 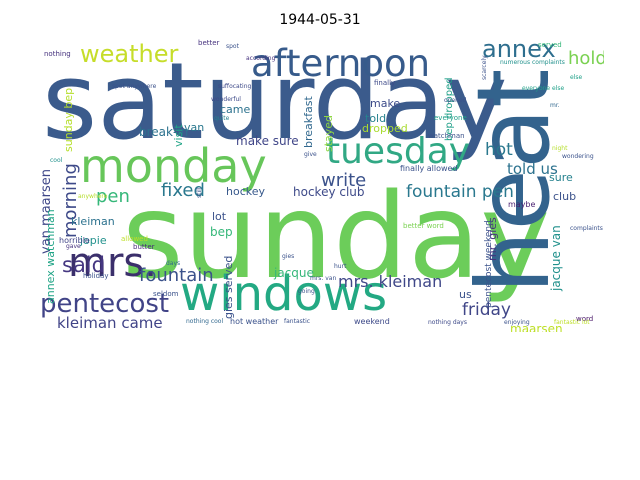 I want to click on cloud-word: van maarsen, so click(x=46, y=211).